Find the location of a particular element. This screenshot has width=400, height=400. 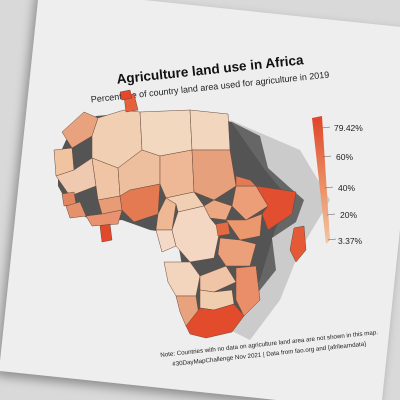

legend-label-60: 60% is located at coordinates (345, 157).